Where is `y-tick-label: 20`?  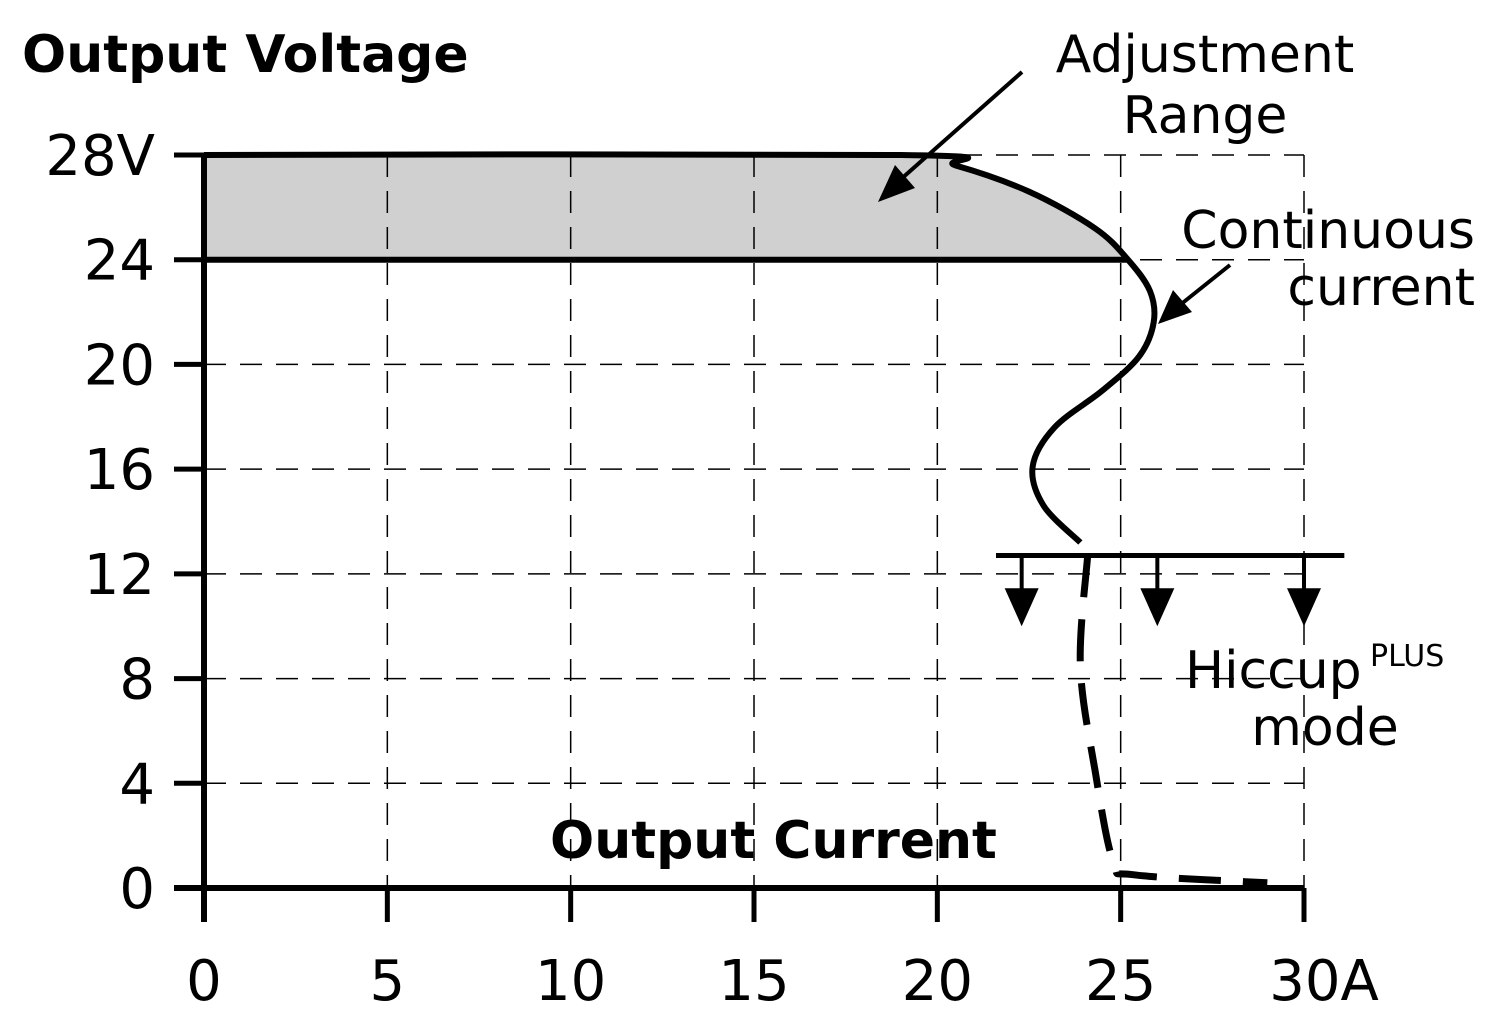
y-tick-label: 20 is located at coordinates (119, 365).